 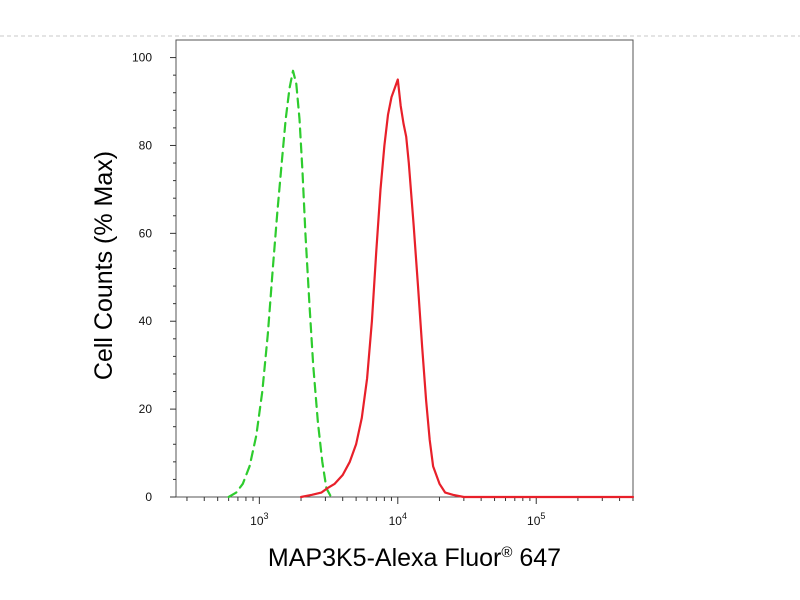 I want to click on y-tick-label: 80, so click(x=146, y=145).